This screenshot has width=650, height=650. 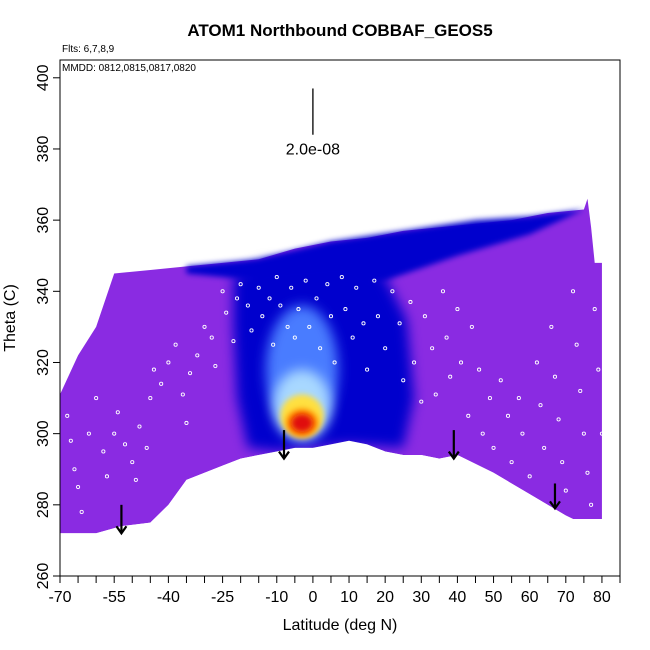 I want to click on y-axis-label: Theta (C), so click(x=10, y=318).